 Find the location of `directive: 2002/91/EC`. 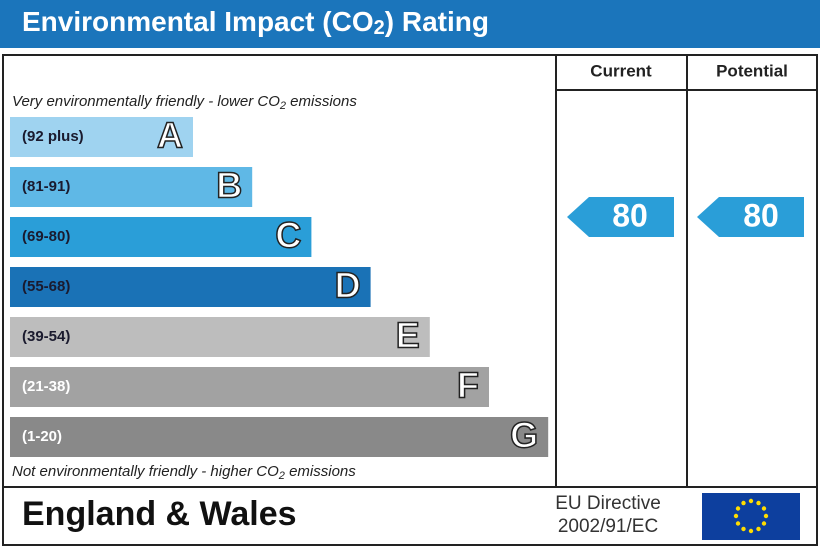

directive: 2002/91/EC is located at coordinates (608, 526).